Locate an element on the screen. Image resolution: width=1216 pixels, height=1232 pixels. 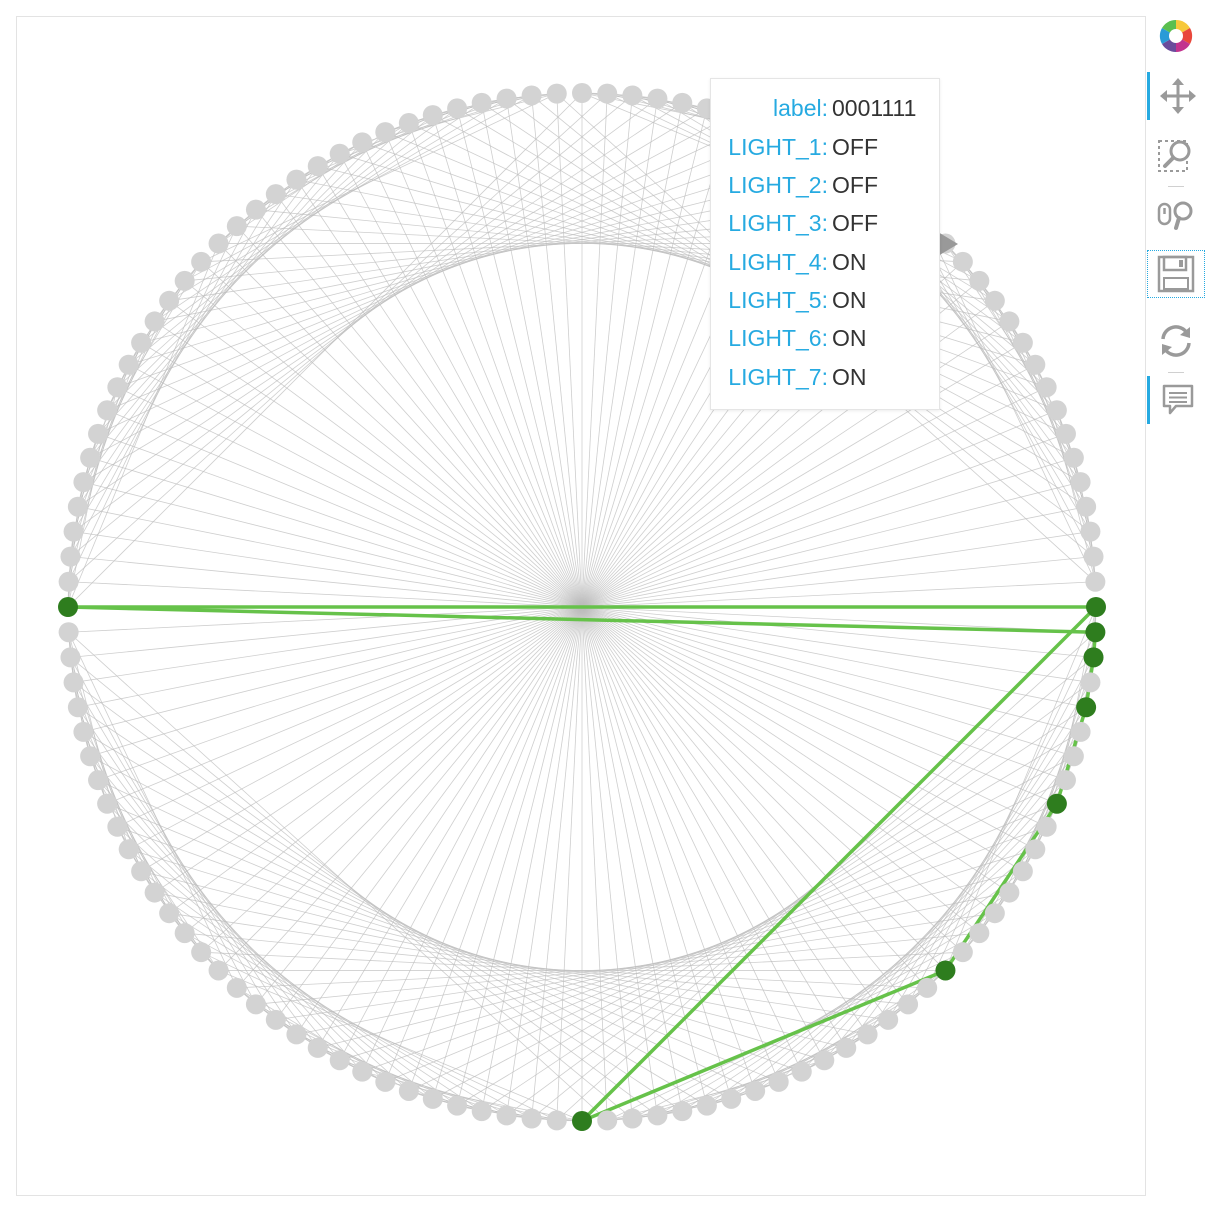
hover-tool-button is located at coordinates (1176, 400).